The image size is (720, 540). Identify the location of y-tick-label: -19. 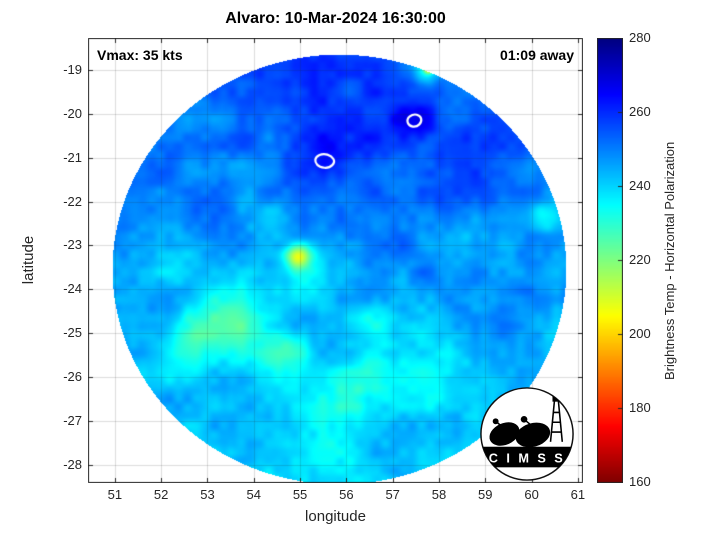
(72, 69).